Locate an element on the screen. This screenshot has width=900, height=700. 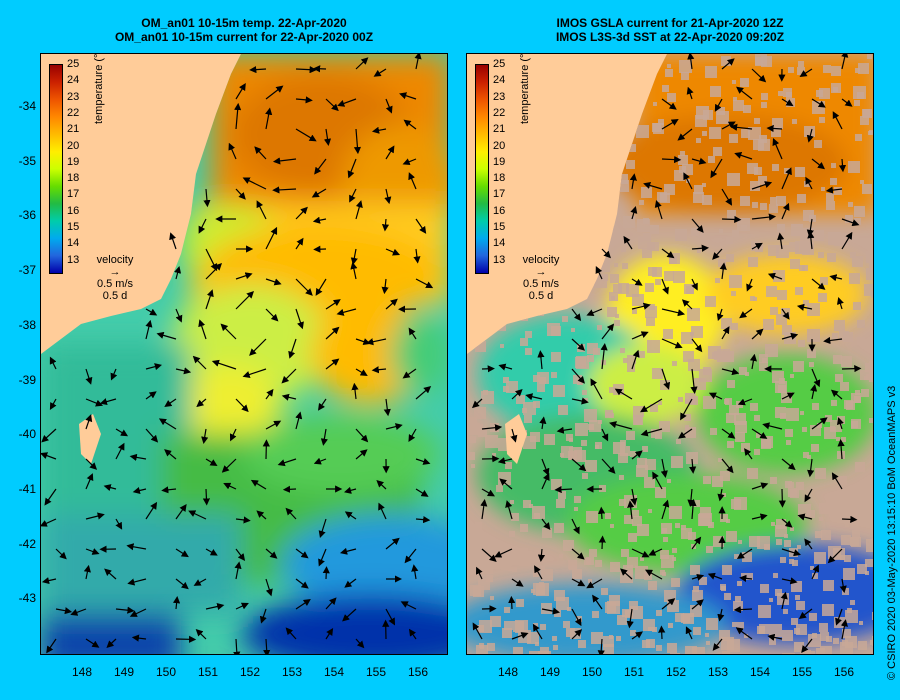
colorbar-tick-label: 14 is located at coordinates (499, 243).